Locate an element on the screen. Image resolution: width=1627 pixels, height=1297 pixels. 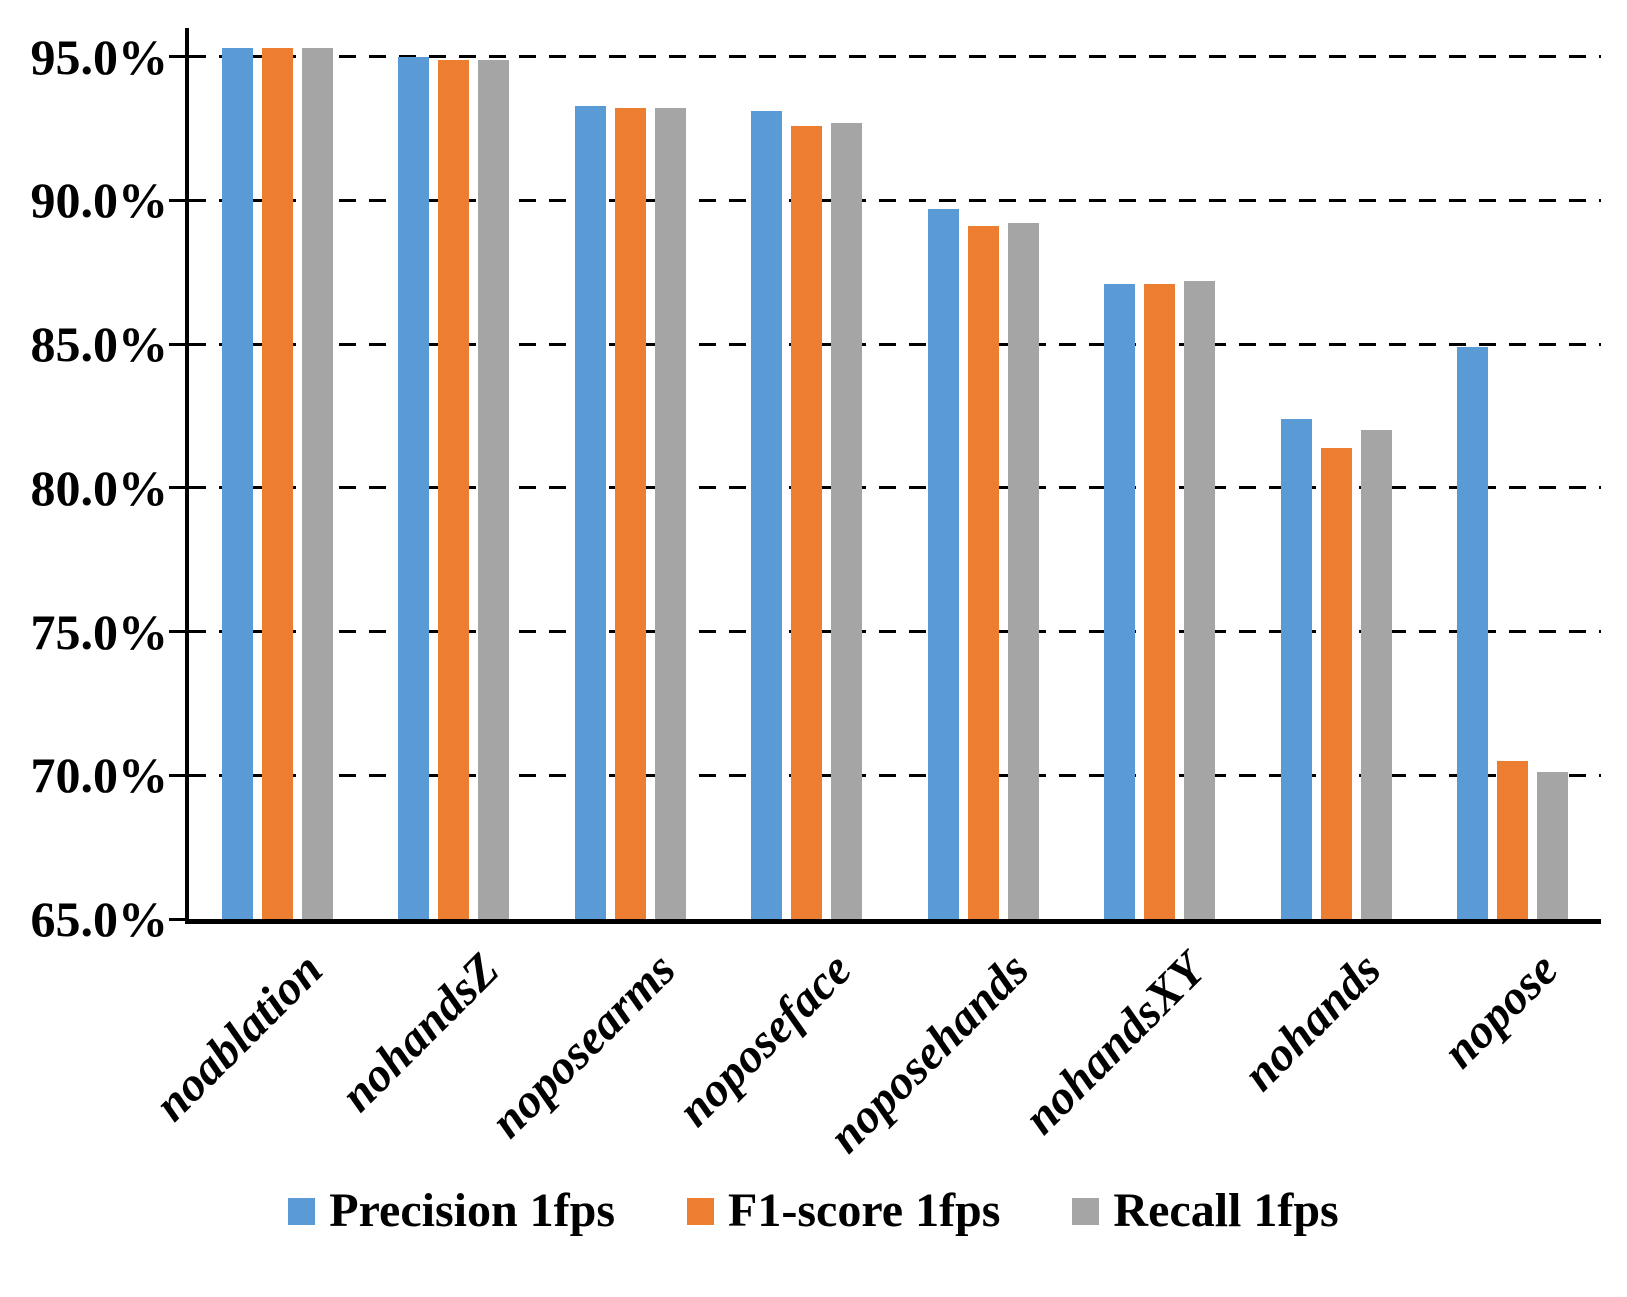
bar-noposeface-precision is located at coordinates (767, 515).